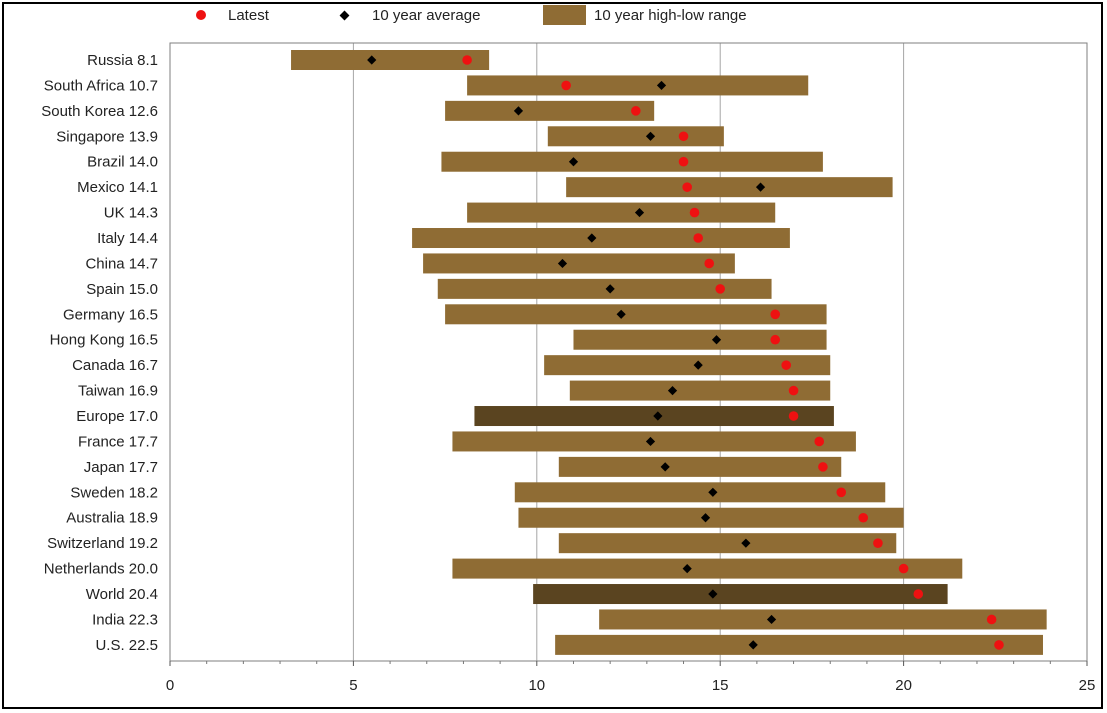  What do you see at coordinates (104, 340) in the screenshot?
I see `category-label-hong-kong-16-5: Hong Kong 16.5` at bounding box center [104, 340].